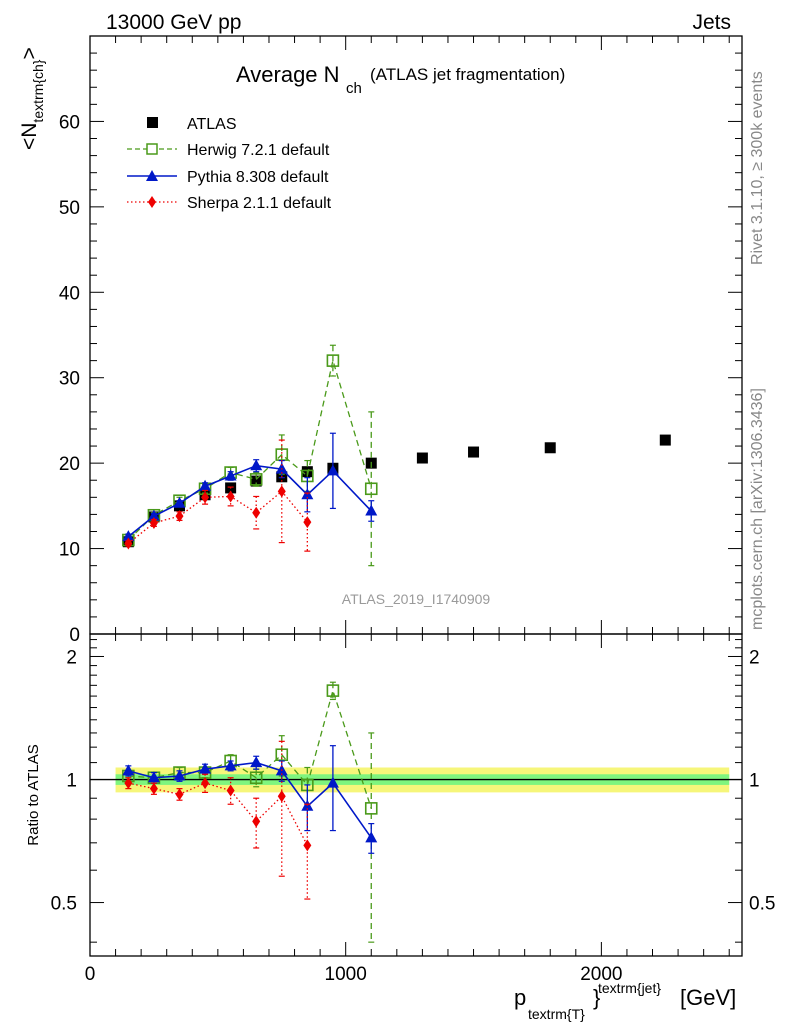 The width and height of the screenshot is (786, 1024). Describe the element at coordinates (29, 53) in the screenshot. I see `main-y-axis-label-post: >` at that location.